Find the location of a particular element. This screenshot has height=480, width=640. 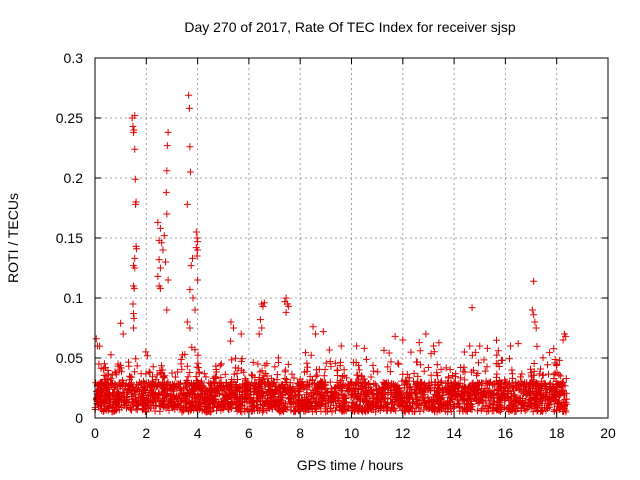

x-tick-label: 8 is located at coordinates (300, 433).